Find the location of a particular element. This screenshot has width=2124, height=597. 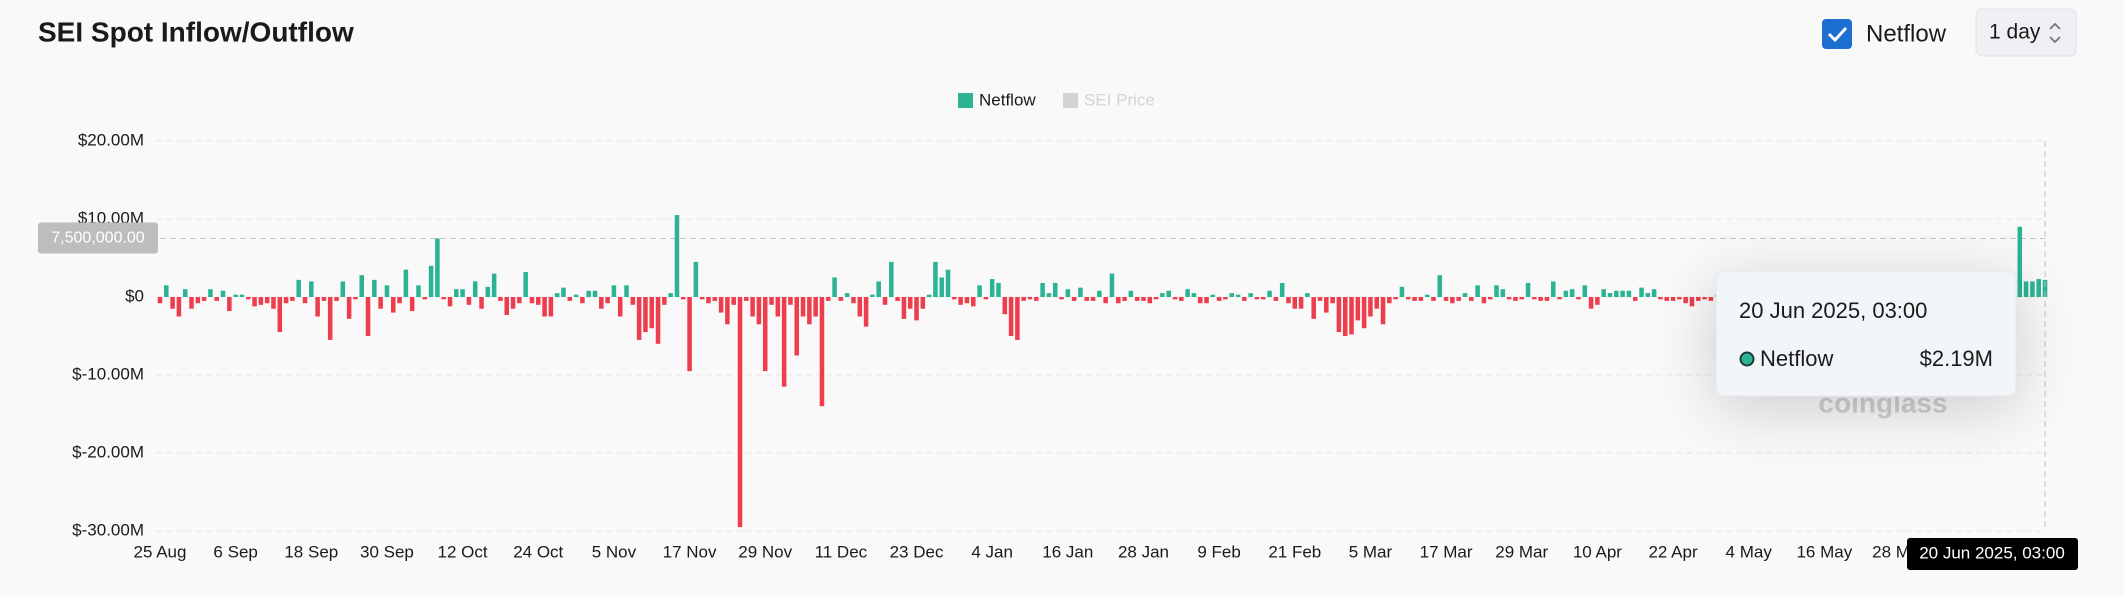

chart-title: SEI Spot Inflow/Outflow is located at coordinates (196, 31).